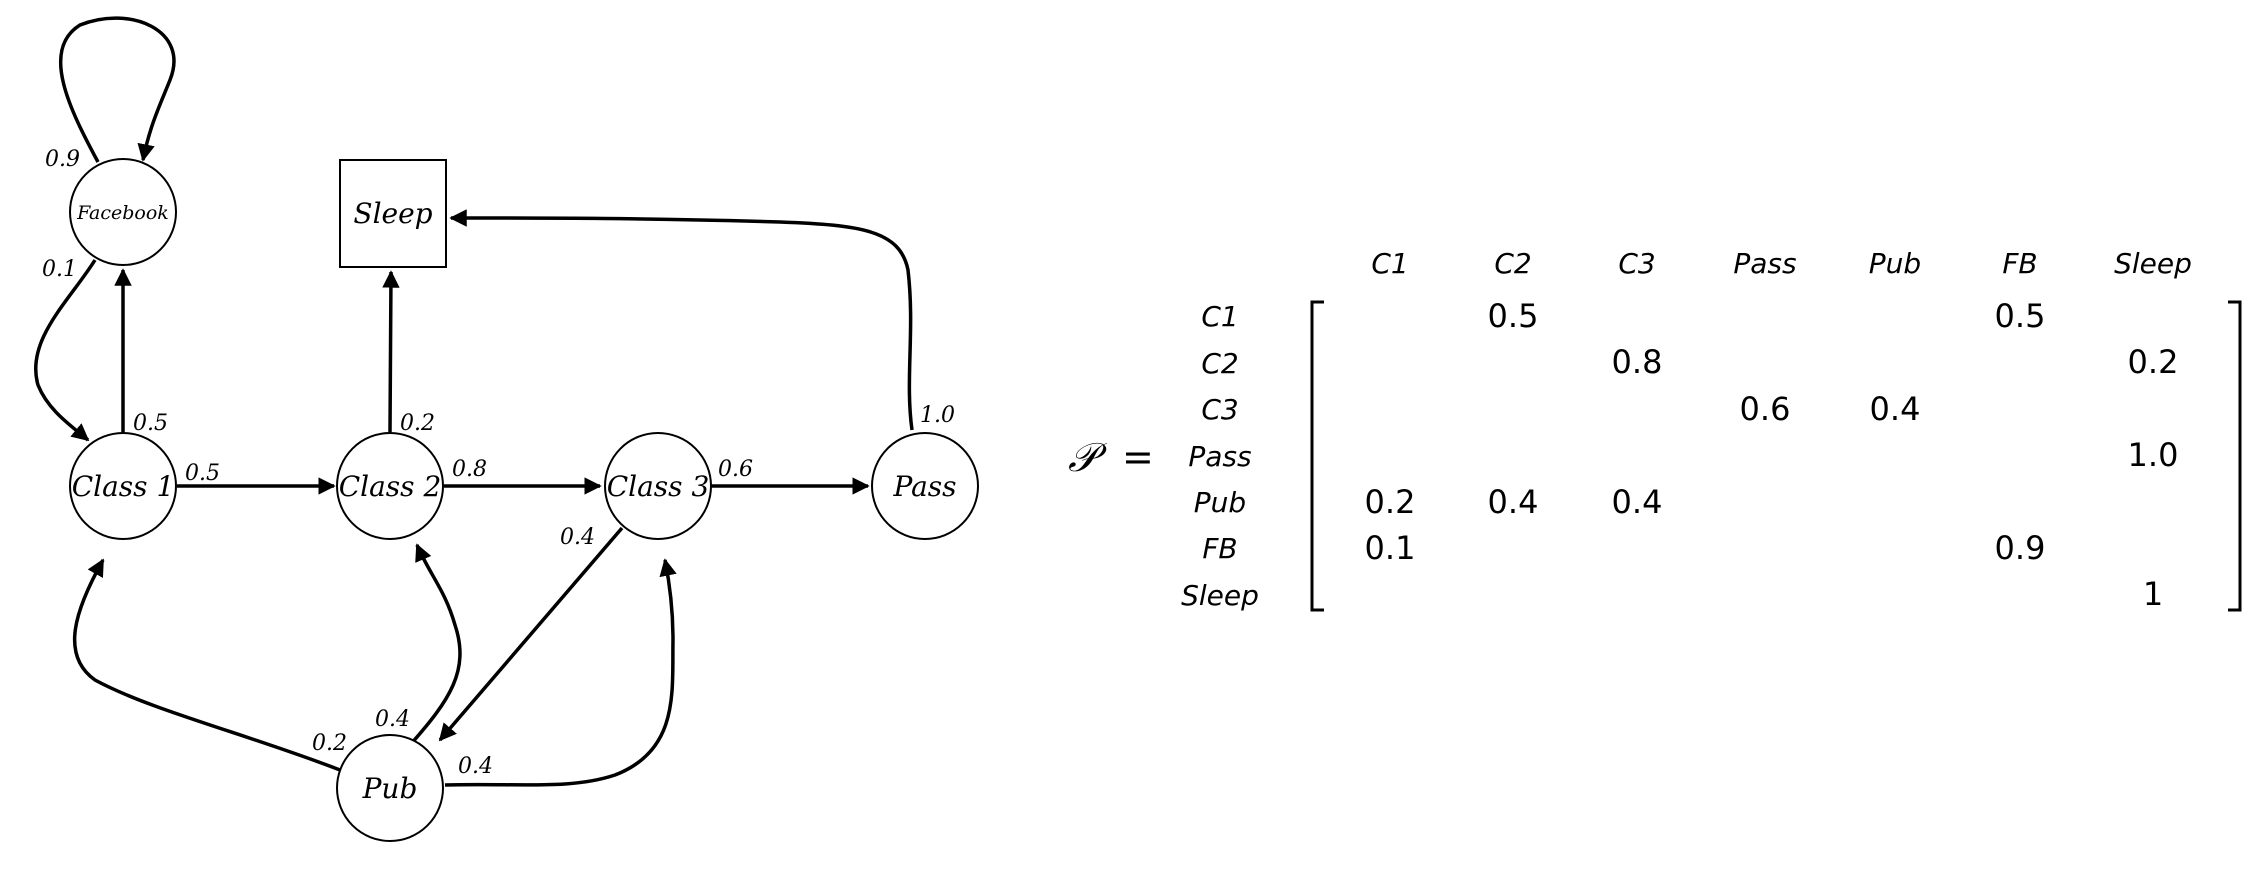  I want to click on edge-label-fb-to-c1: 0.1, so click(59, 269).